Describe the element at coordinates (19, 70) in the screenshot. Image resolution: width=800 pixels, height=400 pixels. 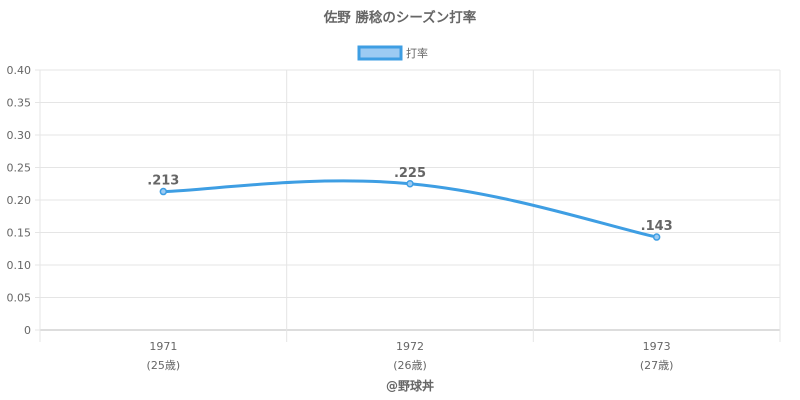
I see `y-tick-label: 0.40` at that location.